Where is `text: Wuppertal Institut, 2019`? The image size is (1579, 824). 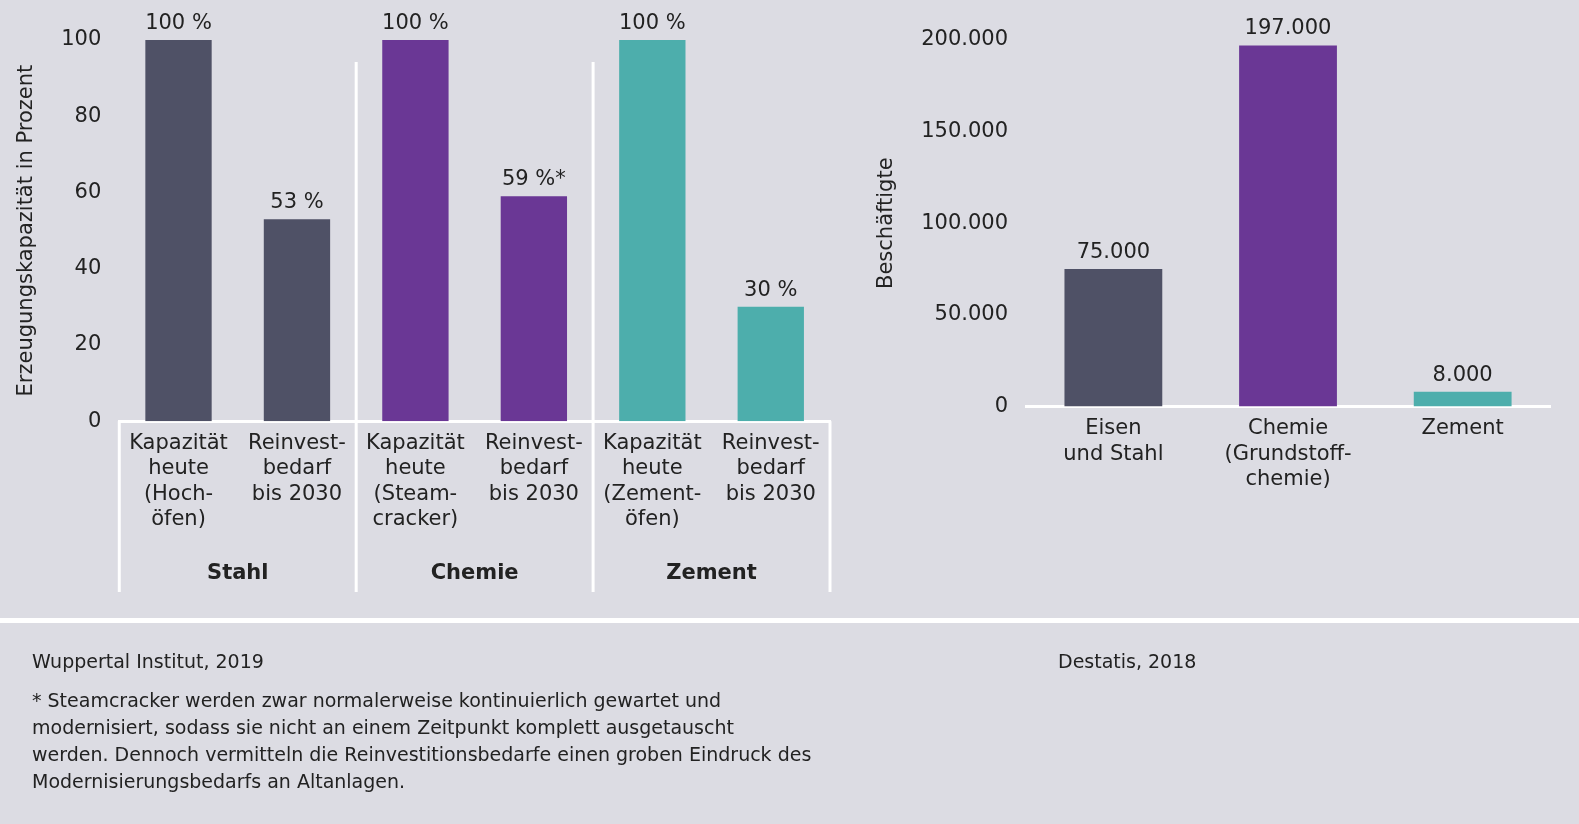 text: Wuppertal Institut, 2019 is located at coordinates (148, 661).